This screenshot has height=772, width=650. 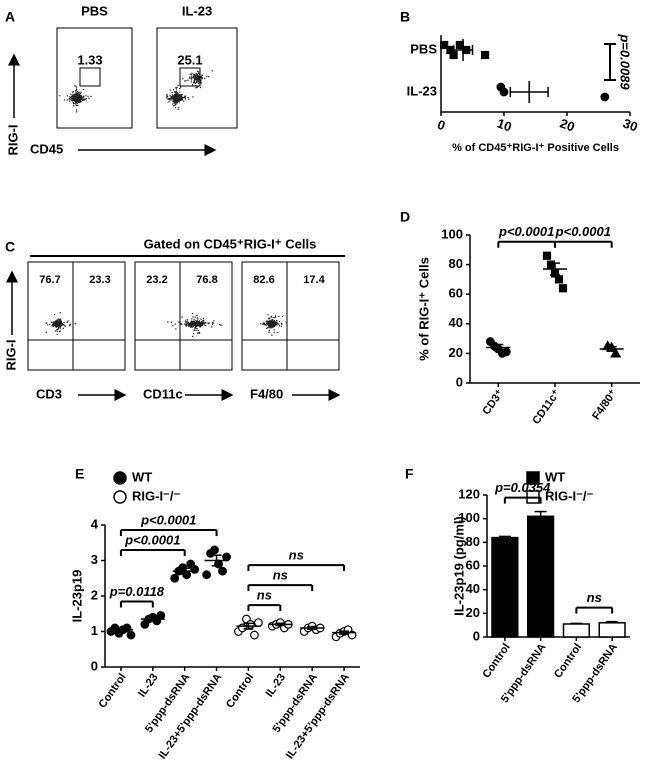 I want to click on x-tick-label: IL-23, so click(x=148, y=686).